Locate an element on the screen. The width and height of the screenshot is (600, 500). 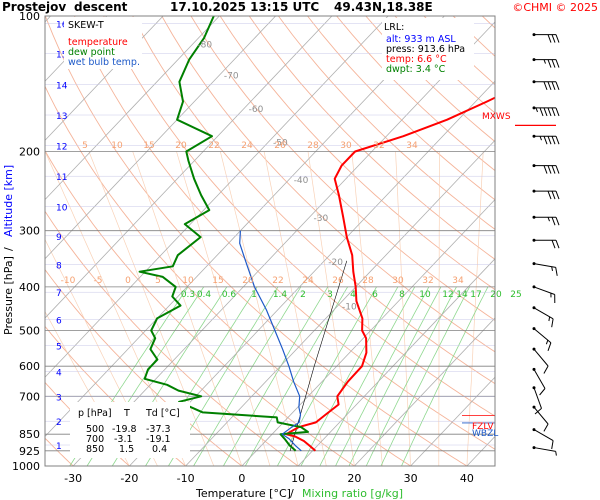
altitude-tick-label: 9 is located at coordinates (59, 238).